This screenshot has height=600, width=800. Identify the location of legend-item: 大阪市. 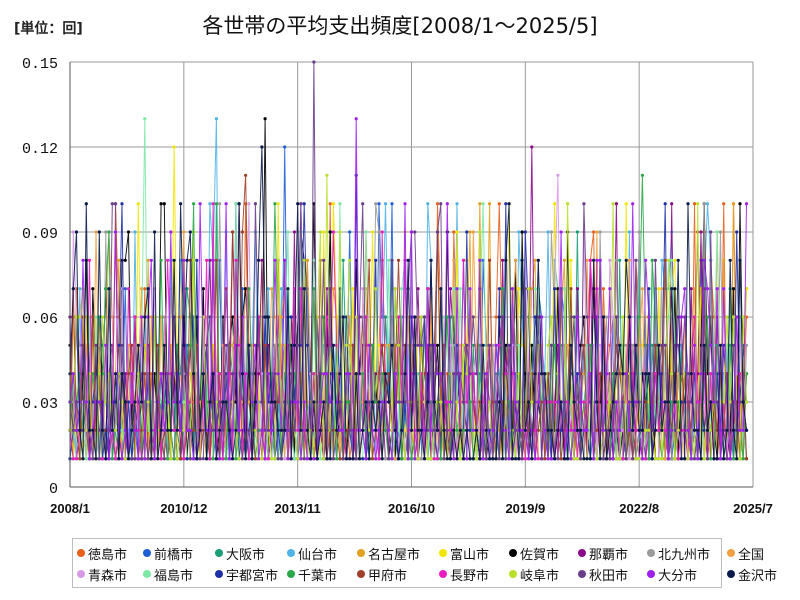
(240, 553).